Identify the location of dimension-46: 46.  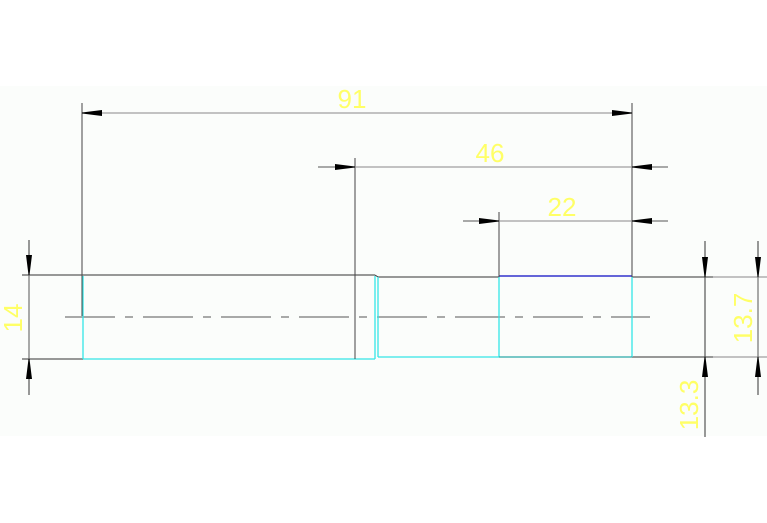
(493, 154).